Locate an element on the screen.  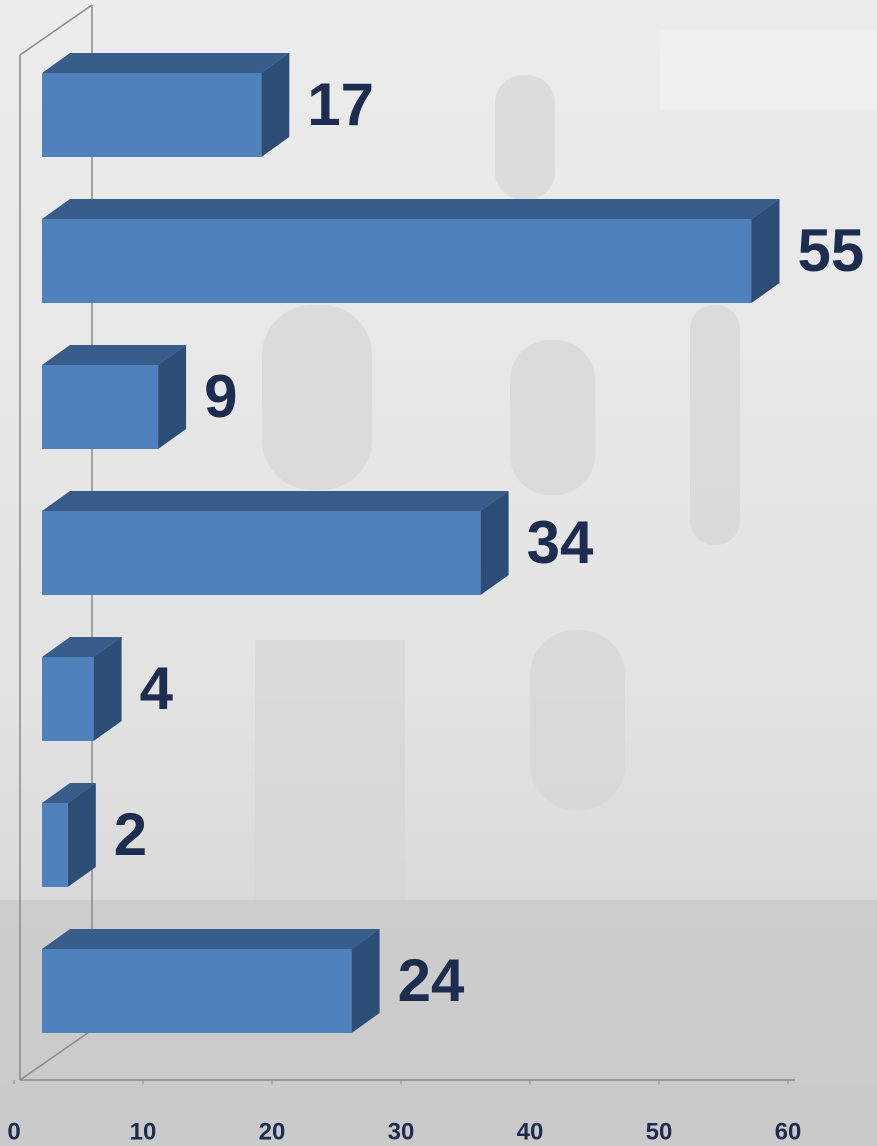
x-tick-label: 30 is located at coordinates (401, 1131).